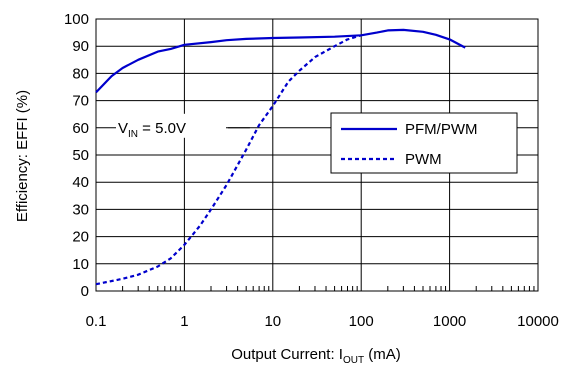  What do you see at coordinates (80, 209) in the screenshot?
I see `y-tick-label: 30` at bounding box center [80, 209].